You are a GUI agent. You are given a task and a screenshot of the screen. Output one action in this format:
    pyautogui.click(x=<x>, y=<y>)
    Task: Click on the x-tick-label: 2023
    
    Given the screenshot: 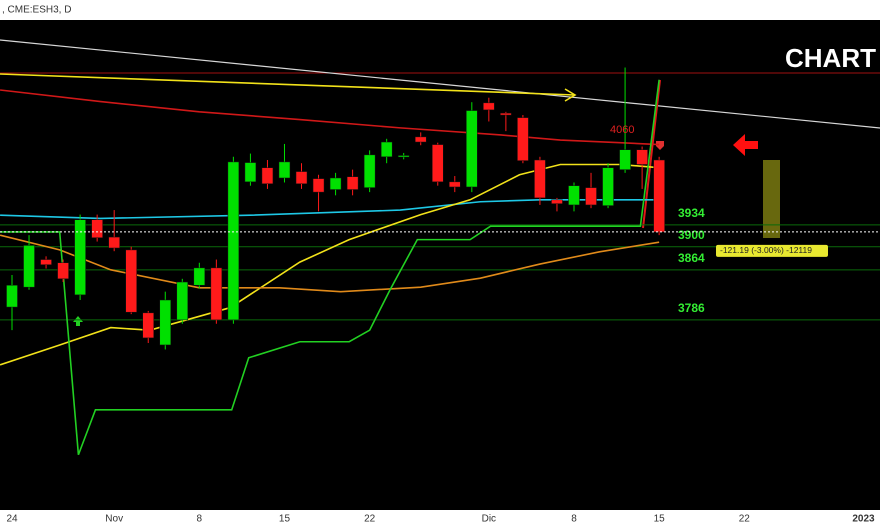 What is the action you would take?
    pyautogui.click(x=863, y=519)
    